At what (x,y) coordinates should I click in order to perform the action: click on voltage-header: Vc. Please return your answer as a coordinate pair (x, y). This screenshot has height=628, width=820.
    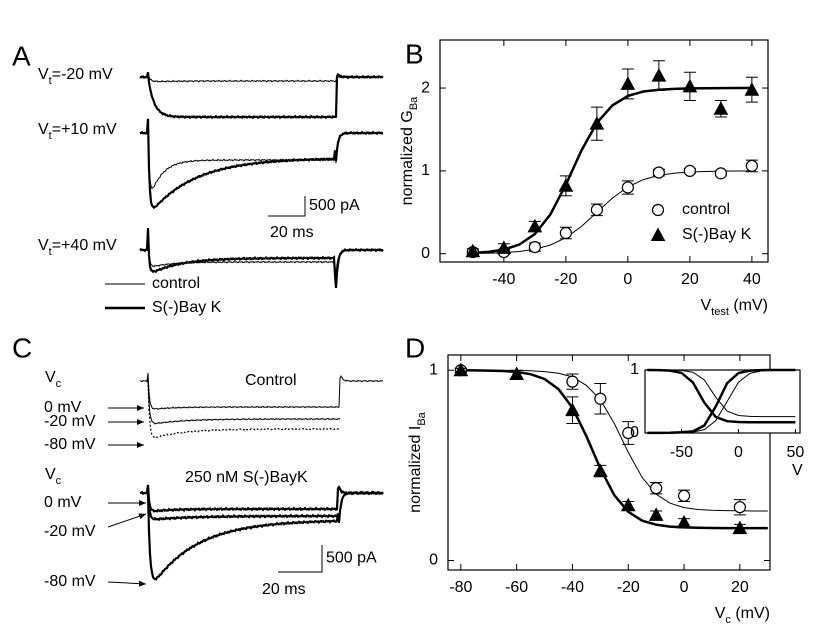
    Looking at the image, I should click on (53, 379).